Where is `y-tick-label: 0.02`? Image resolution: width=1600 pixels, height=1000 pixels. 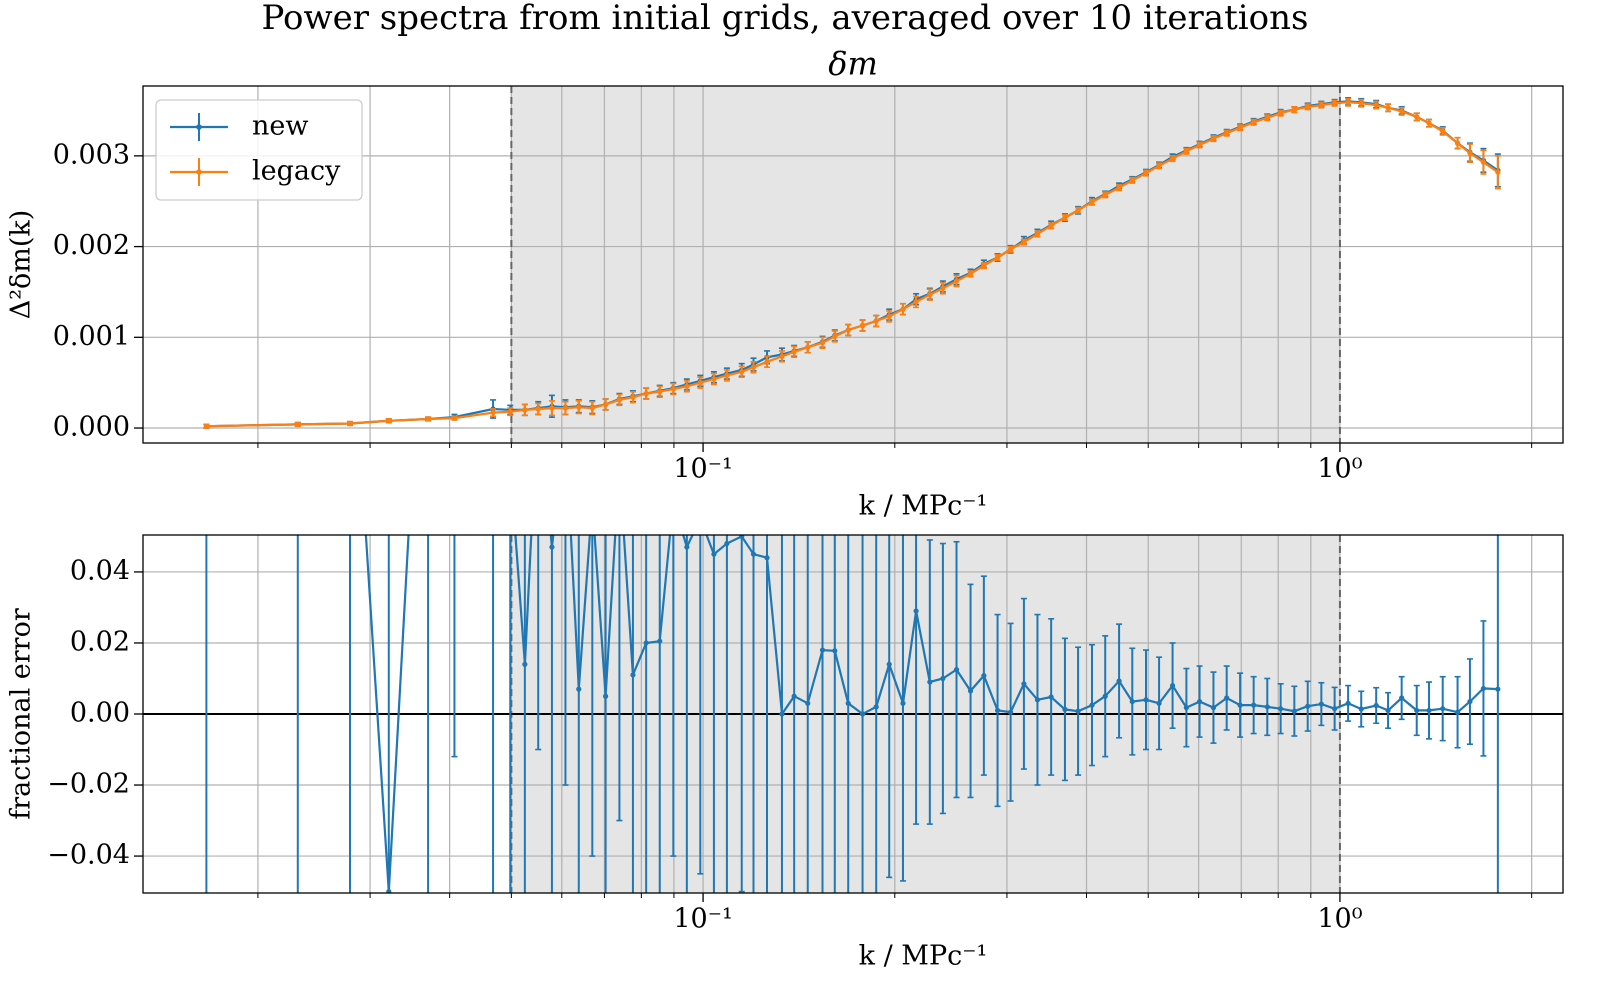
y-tick-label: 0.02 is located at coordinates (100, 641).